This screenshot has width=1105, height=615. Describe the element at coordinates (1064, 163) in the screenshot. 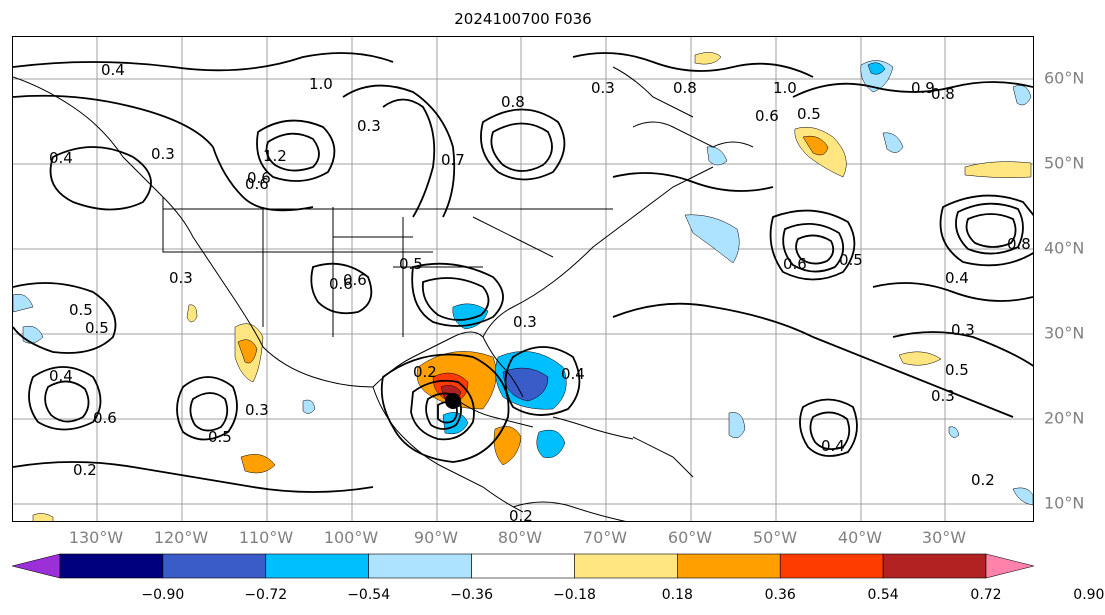

I see `lat-label: 50°N` at that location.